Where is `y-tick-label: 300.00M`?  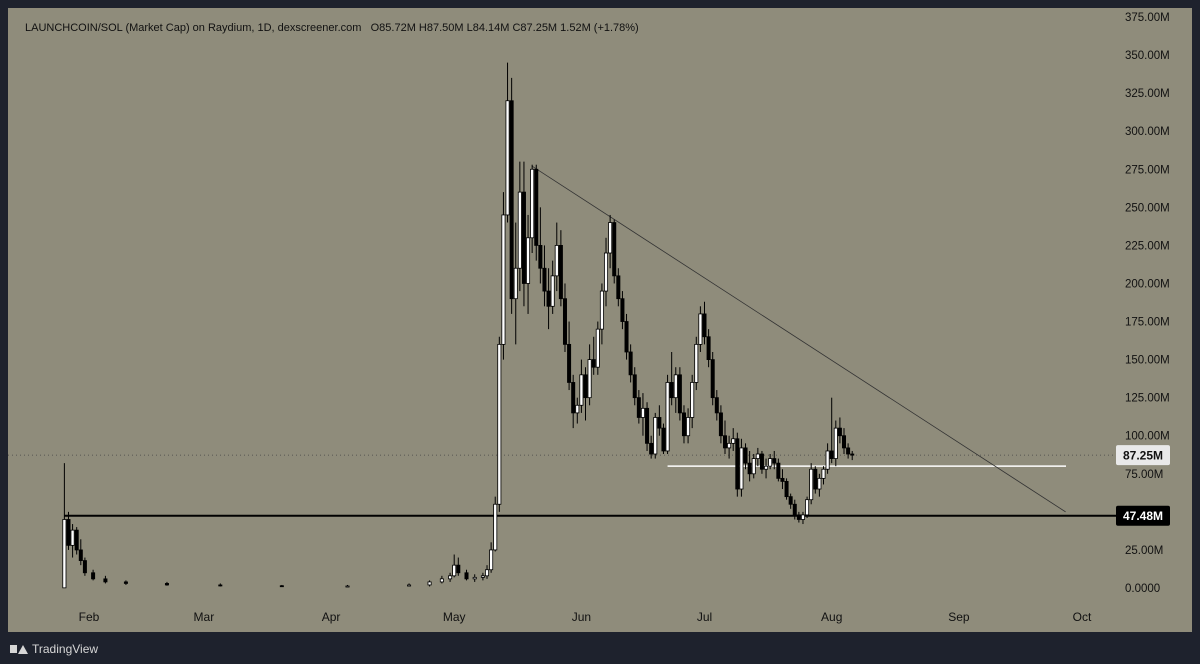
y-tick-label: 300.00M is located at coordinates (1147, 132).